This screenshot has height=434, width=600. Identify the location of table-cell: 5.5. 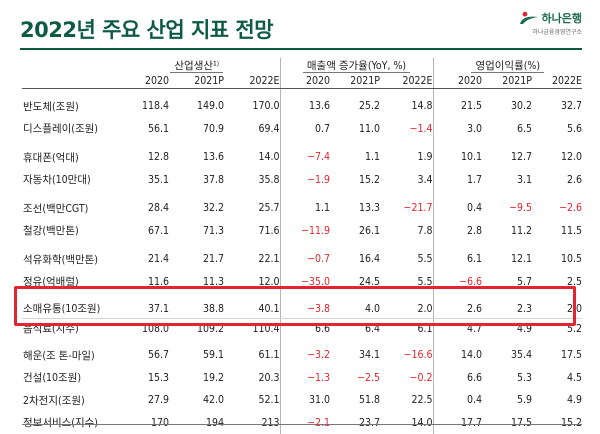
(406, 259).